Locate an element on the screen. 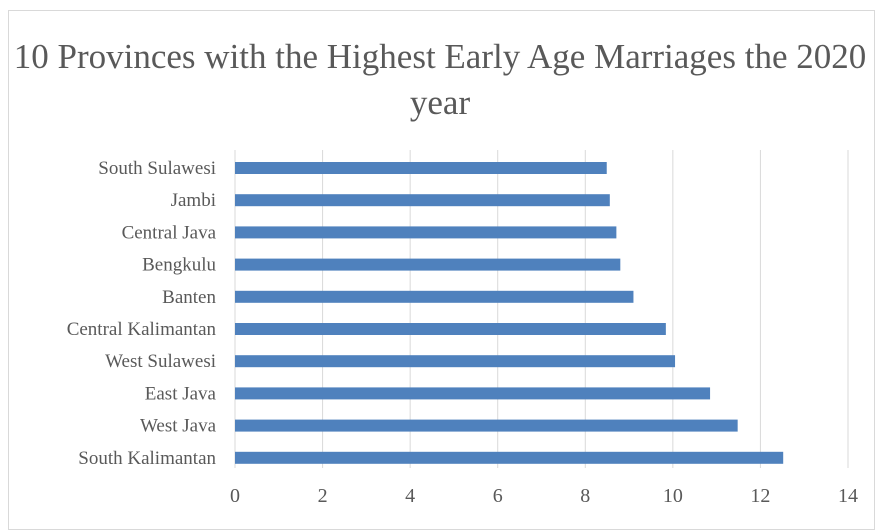 The width and height of the screenshot is (876, 530). x-tick-label-0: 0 is located at coordinates (235, 496).